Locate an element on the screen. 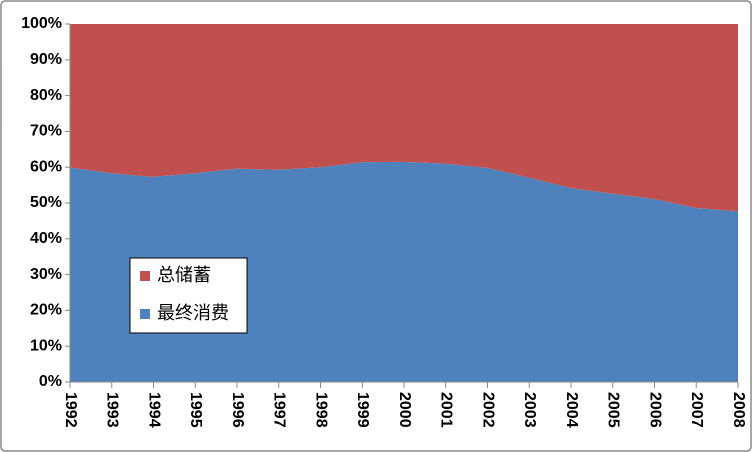 The width and height of the screenshot is (752, 452). y-tick-label: 40% is located at coordinates (46, 238).